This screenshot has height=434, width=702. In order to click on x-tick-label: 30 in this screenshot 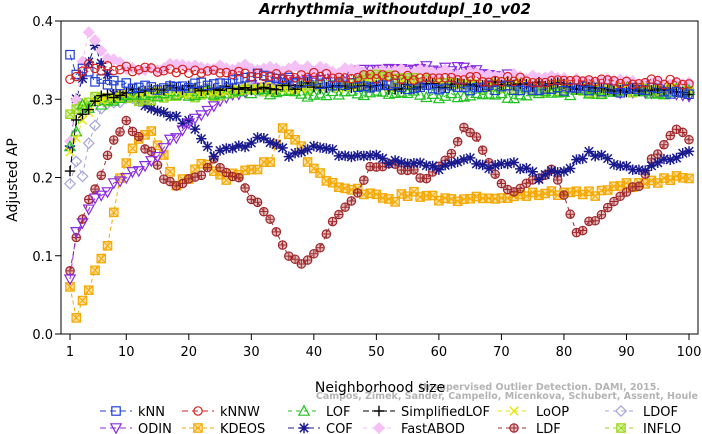, I will do `click(251, 352)`.